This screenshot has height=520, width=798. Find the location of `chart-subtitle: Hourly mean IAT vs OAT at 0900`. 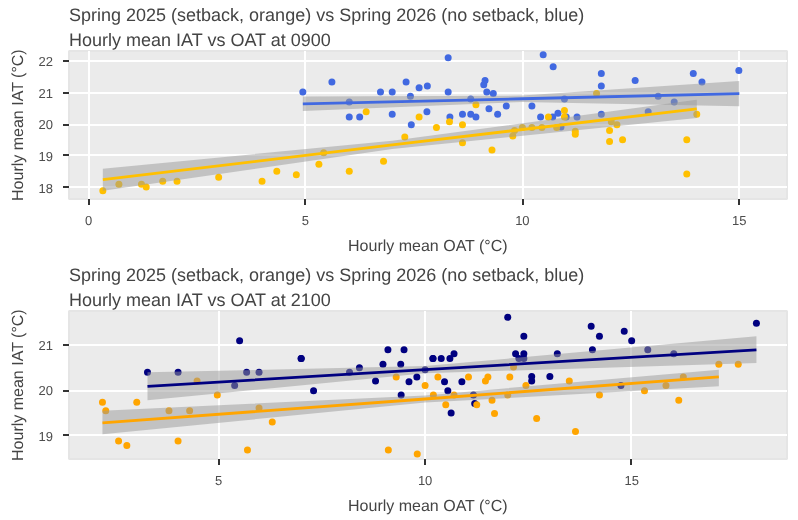

chart-subtitle: Hourly mean IAT vs OAT at 0900 is located at coordinates (200, 40).